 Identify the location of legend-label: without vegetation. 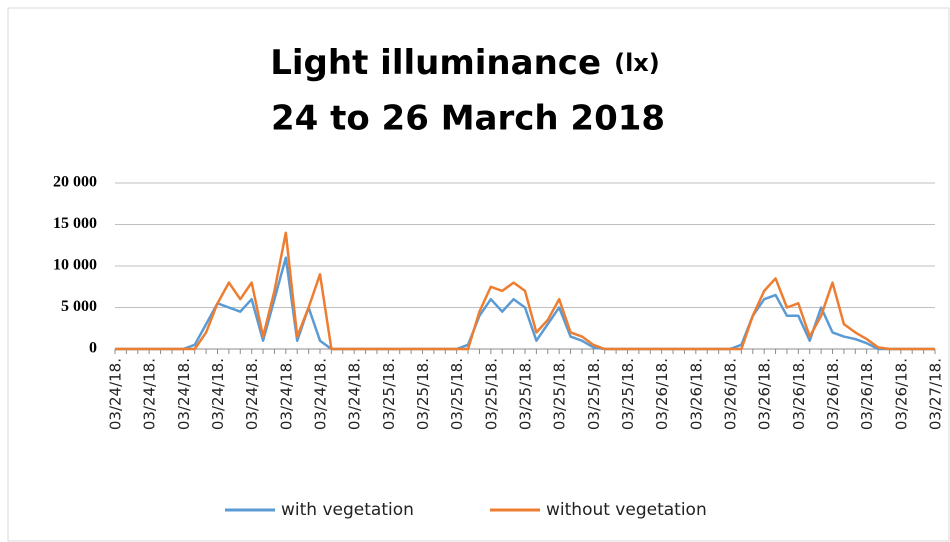
(626, 510).